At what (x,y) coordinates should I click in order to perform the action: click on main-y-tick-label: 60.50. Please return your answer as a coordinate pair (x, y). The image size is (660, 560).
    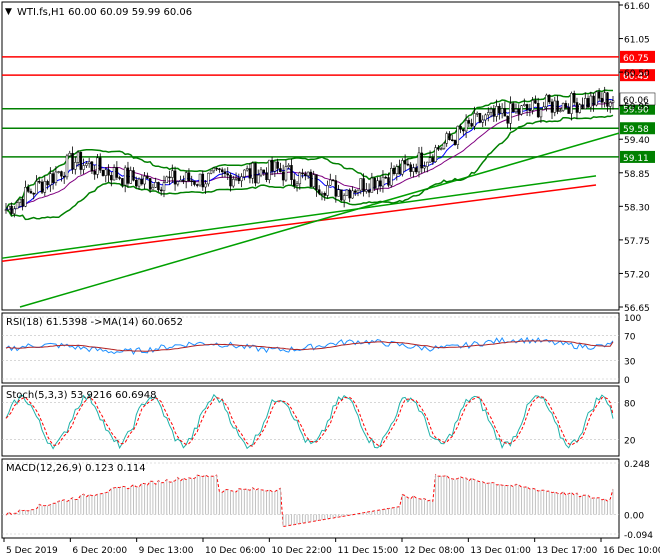
    Looking at the image, I should click on (637, 74).